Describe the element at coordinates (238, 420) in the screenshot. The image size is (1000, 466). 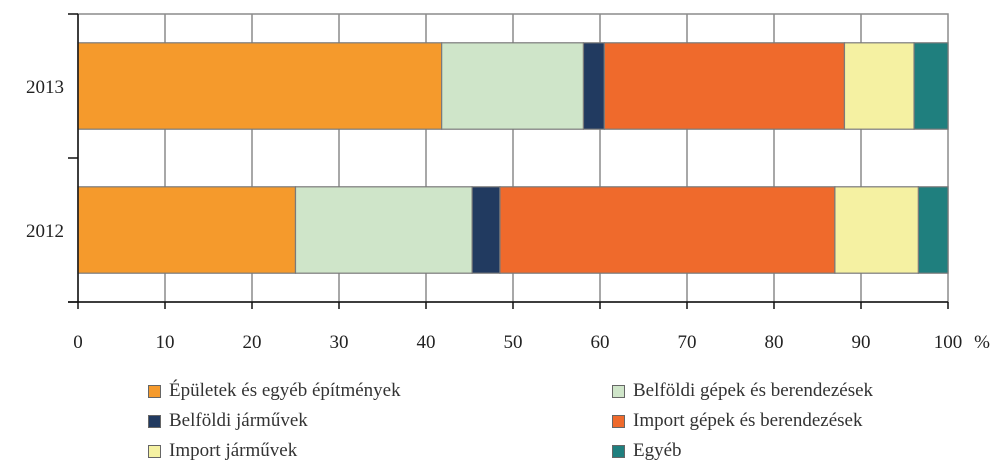
I see `legend-label-2: Belföldi járművek` at that location.